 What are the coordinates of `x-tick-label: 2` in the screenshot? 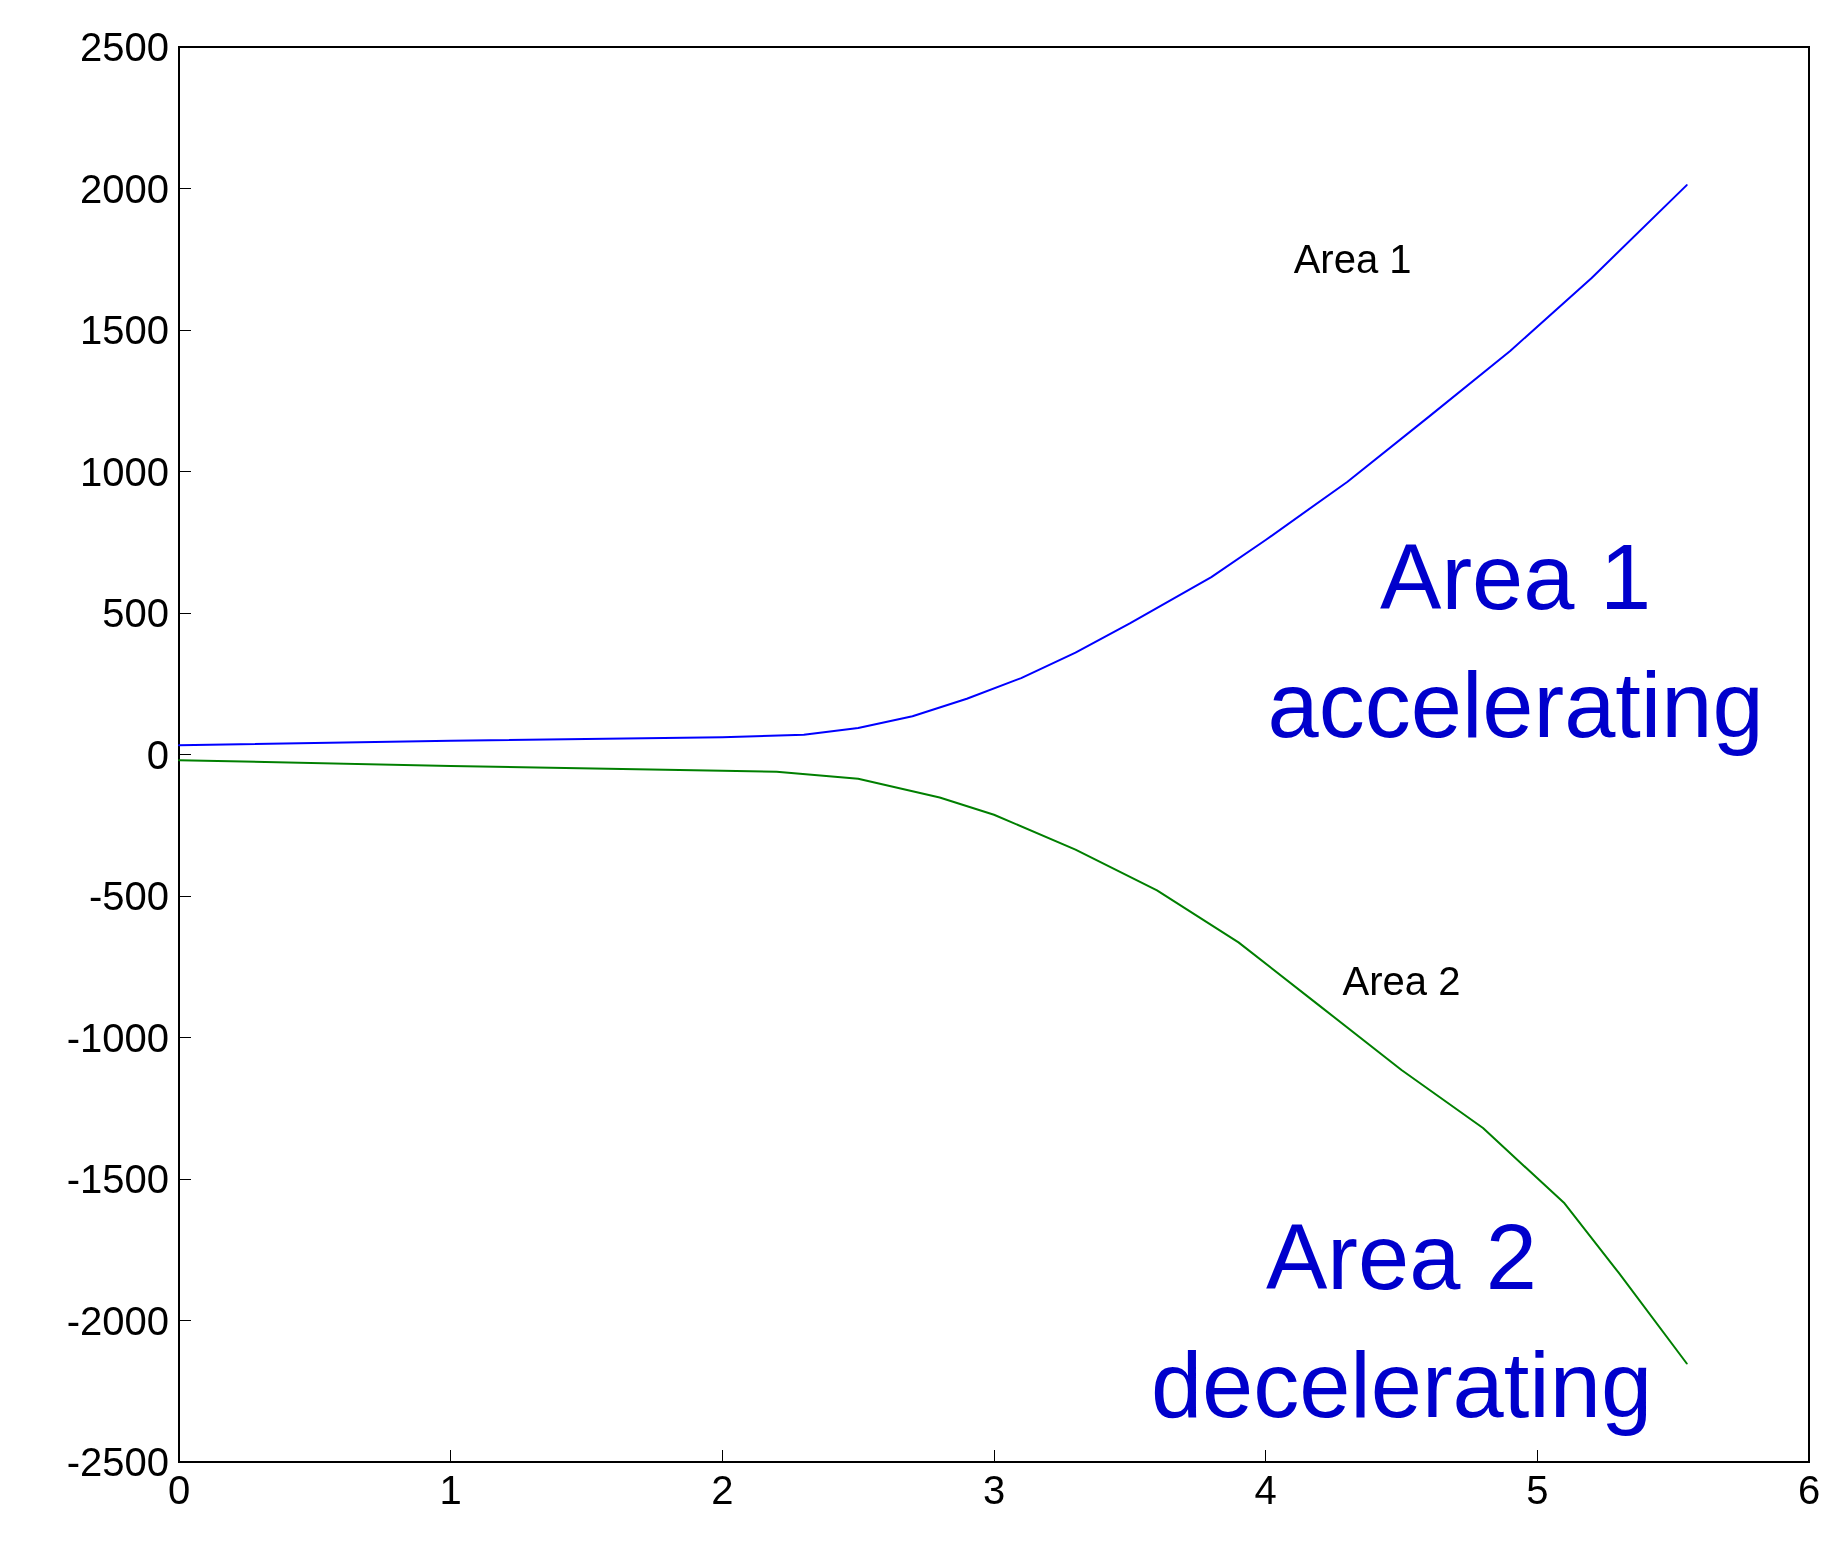 It's located at (722, 1490).